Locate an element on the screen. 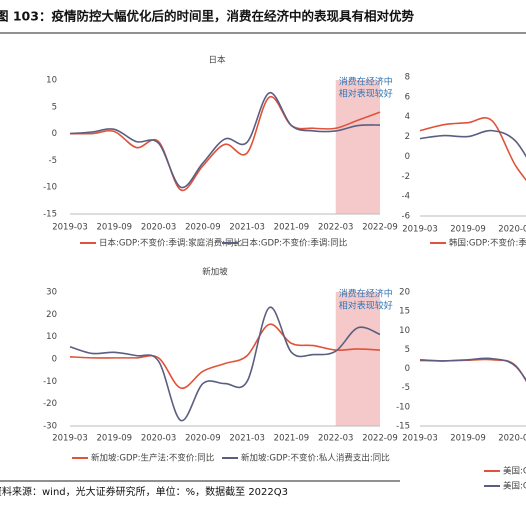  figure-title: 图 103：疫情防控大幅优化后的时间里，消费在经济中的表现具有相对优势 is located at coordinates (207, 16).